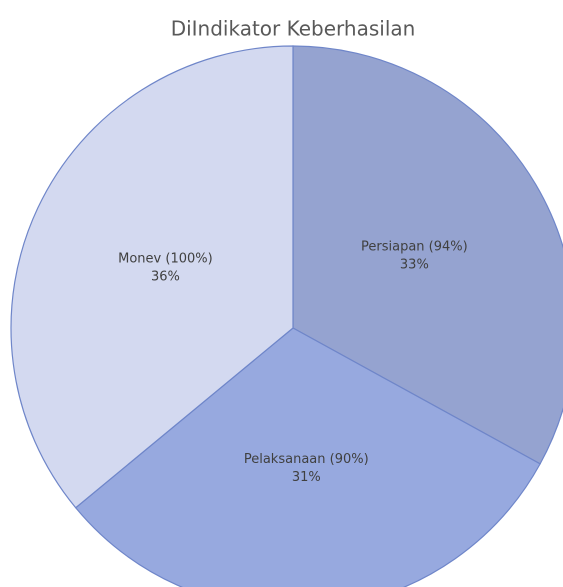  Describe the element at coordinates (165, 258) in the screenshot. I see `slice-category-label: Monev (100%)` at that location.